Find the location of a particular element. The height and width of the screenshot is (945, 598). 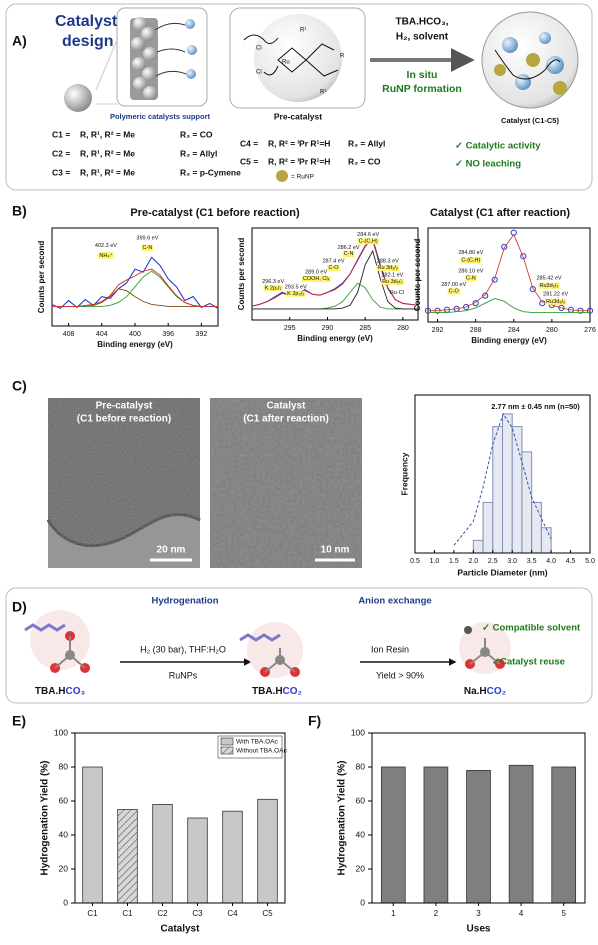

compound-label: Na.HCO₂ is located at coordinates (485, 691).